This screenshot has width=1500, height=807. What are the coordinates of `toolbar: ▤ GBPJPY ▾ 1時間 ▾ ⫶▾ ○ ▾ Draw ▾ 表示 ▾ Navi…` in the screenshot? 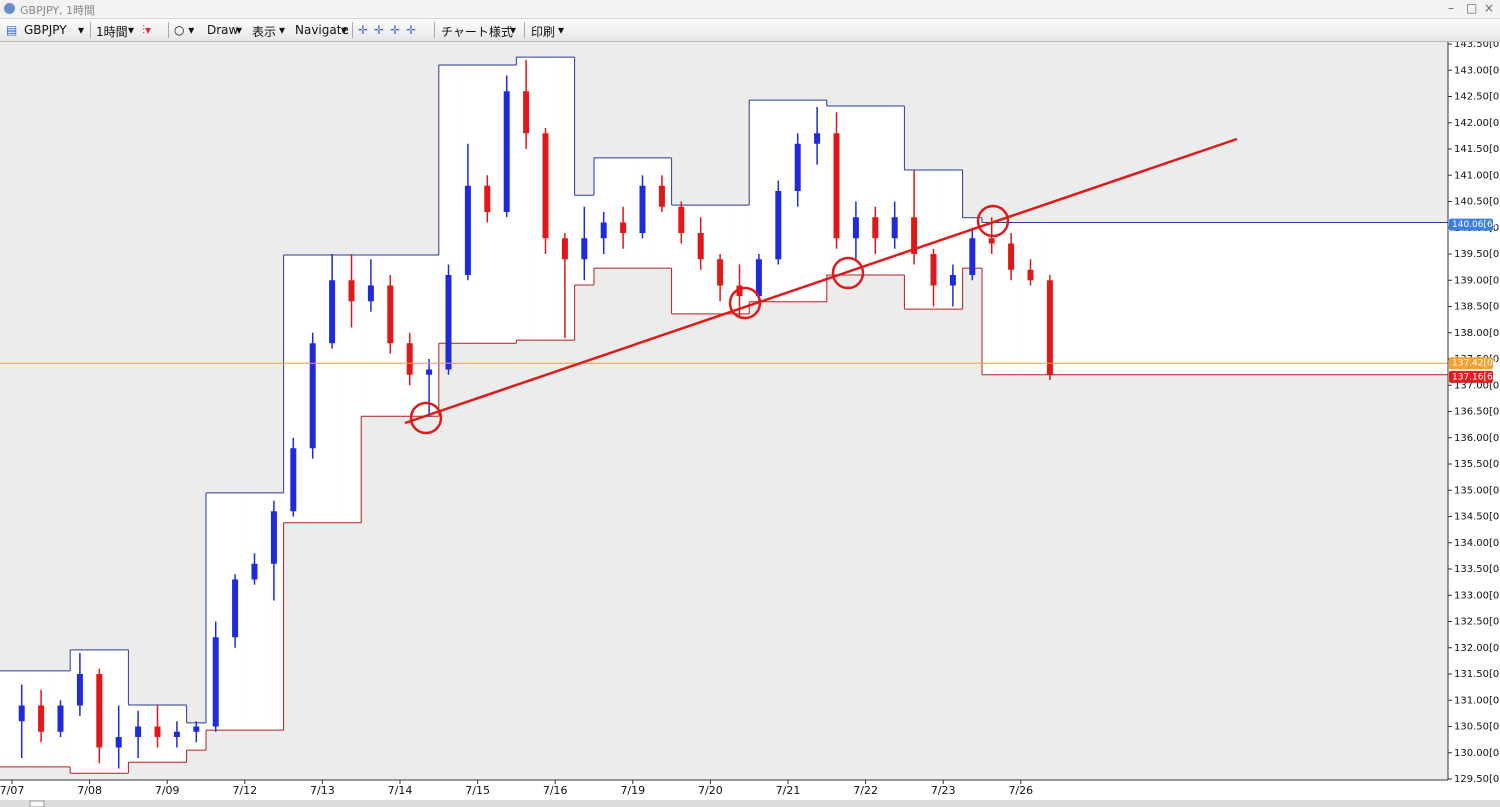 It's located at (750, 30).